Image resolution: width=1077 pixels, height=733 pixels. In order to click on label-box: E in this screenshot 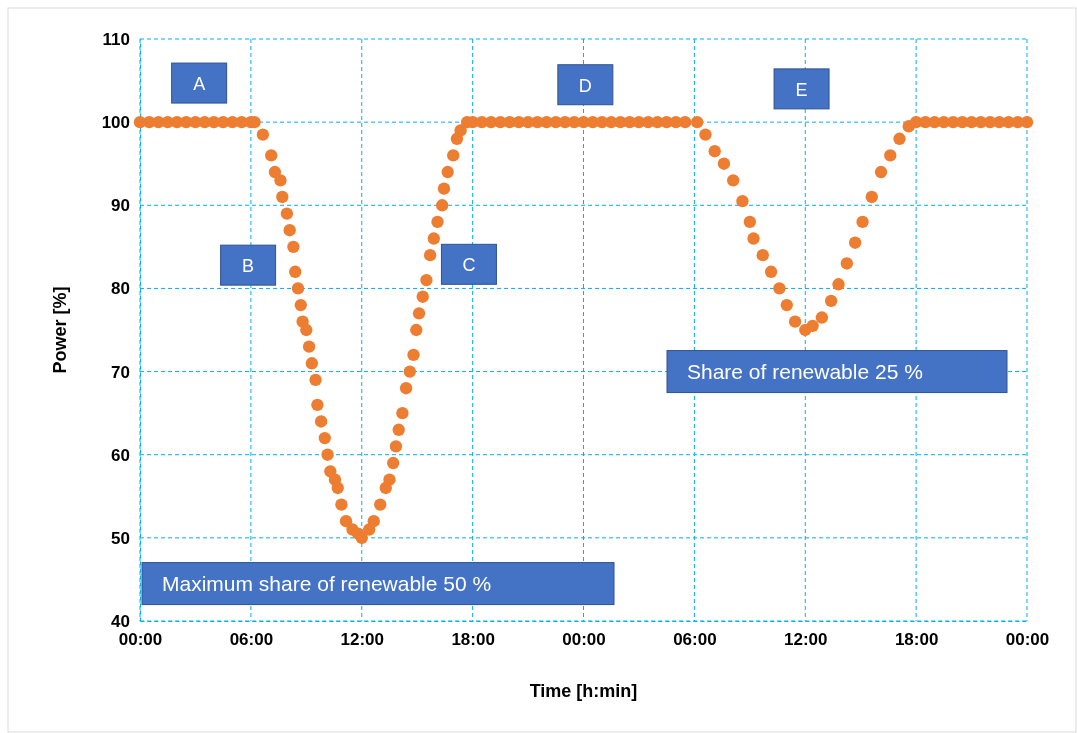, I will do `click(801, 89)`.